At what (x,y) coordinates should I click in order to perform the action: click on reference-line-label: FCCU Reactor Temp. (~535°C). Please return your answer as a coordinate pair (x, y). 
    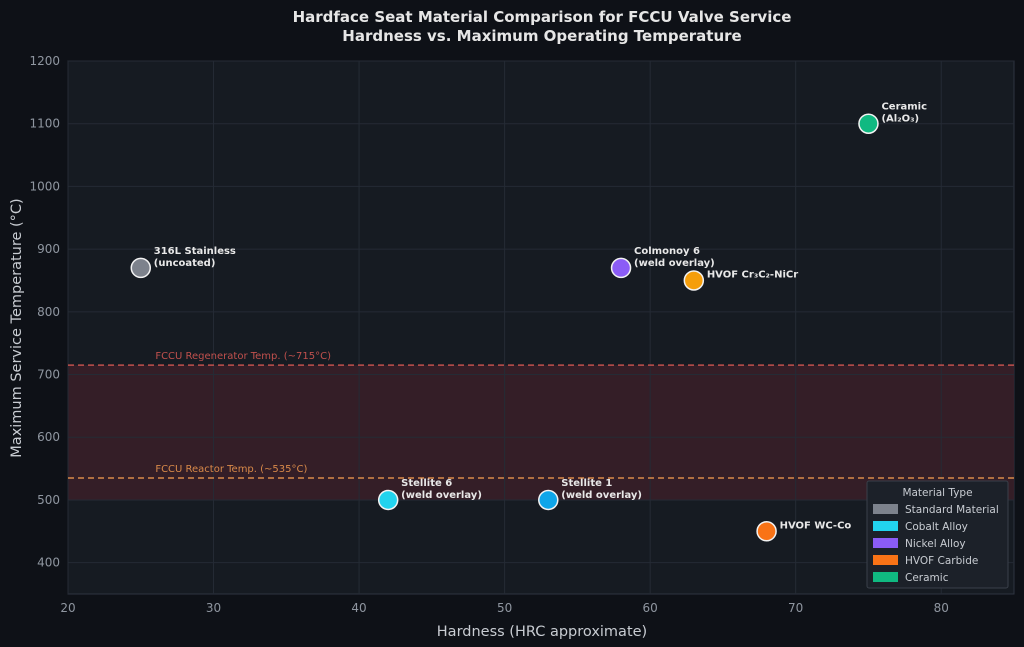
    Looking at the image, I should click on (231, 469).